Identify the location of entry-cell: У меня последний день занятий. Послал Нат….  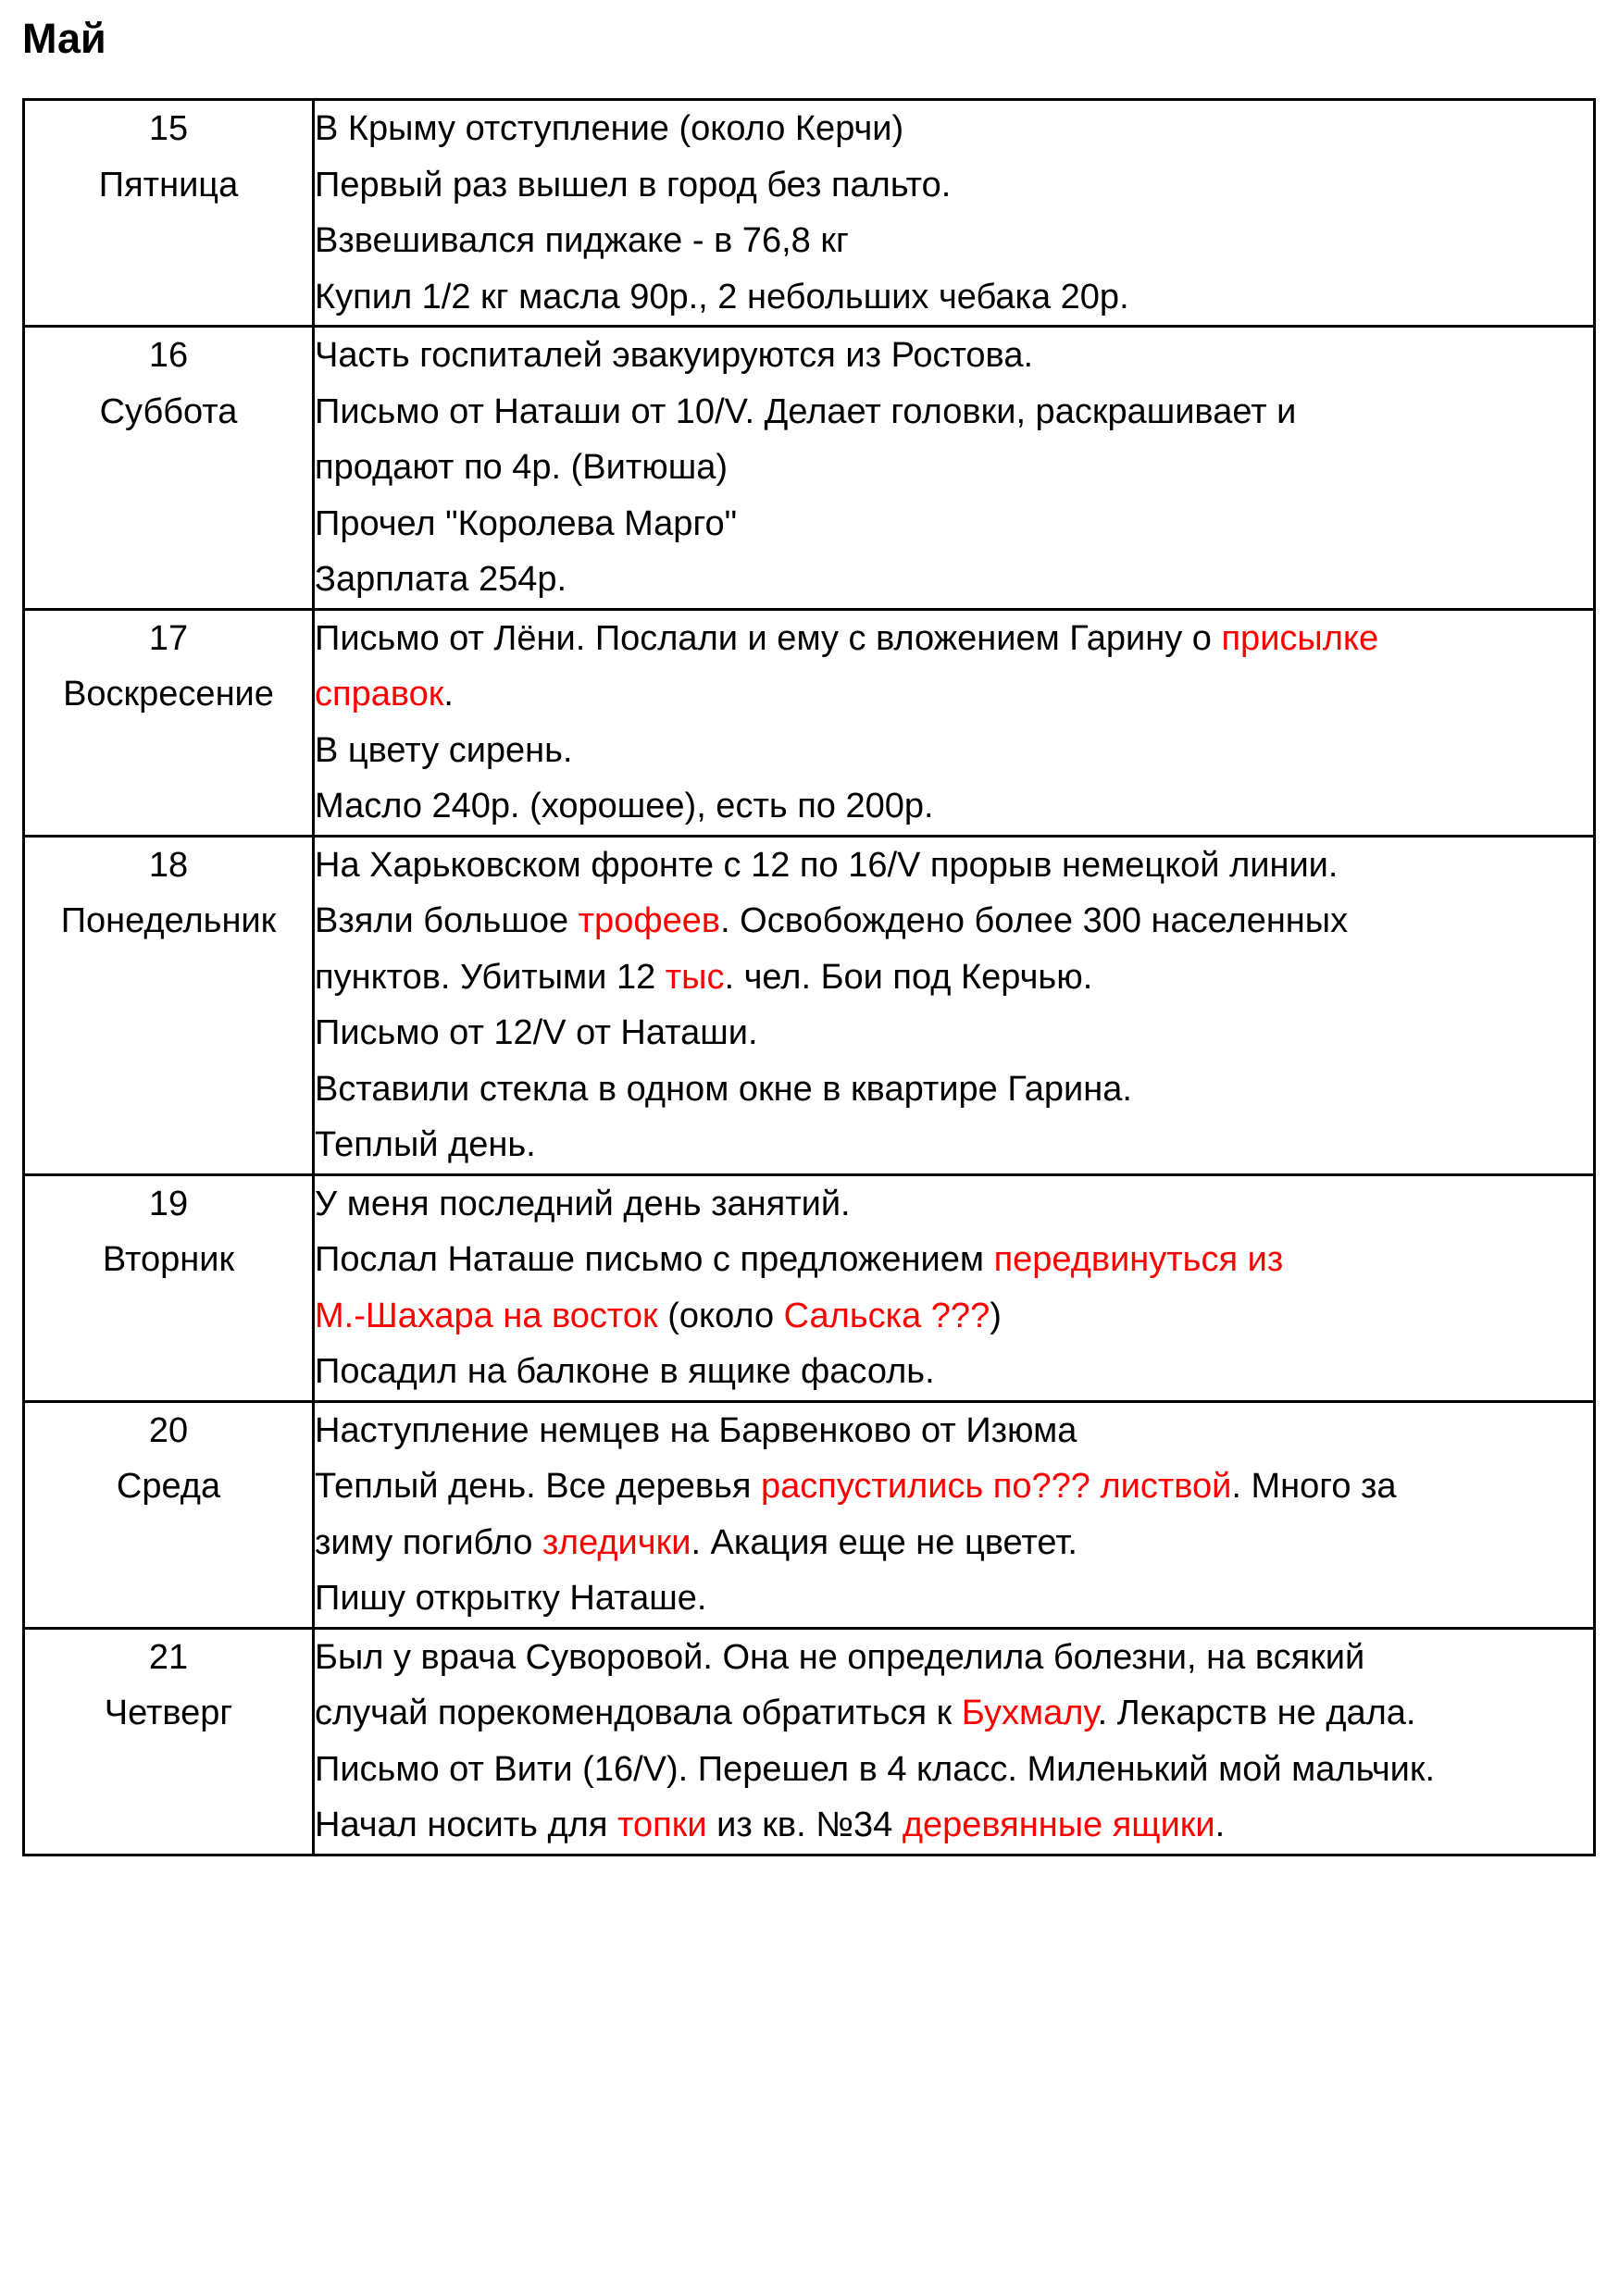
(954, 1288).